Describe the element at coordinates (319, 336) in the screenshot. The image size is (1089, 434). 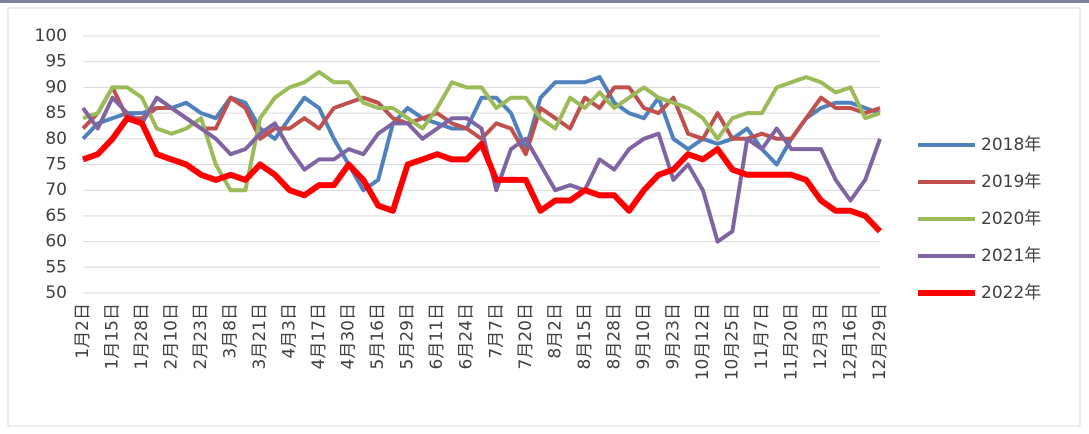
I see `x-tick-label: 4月17日` at that location.